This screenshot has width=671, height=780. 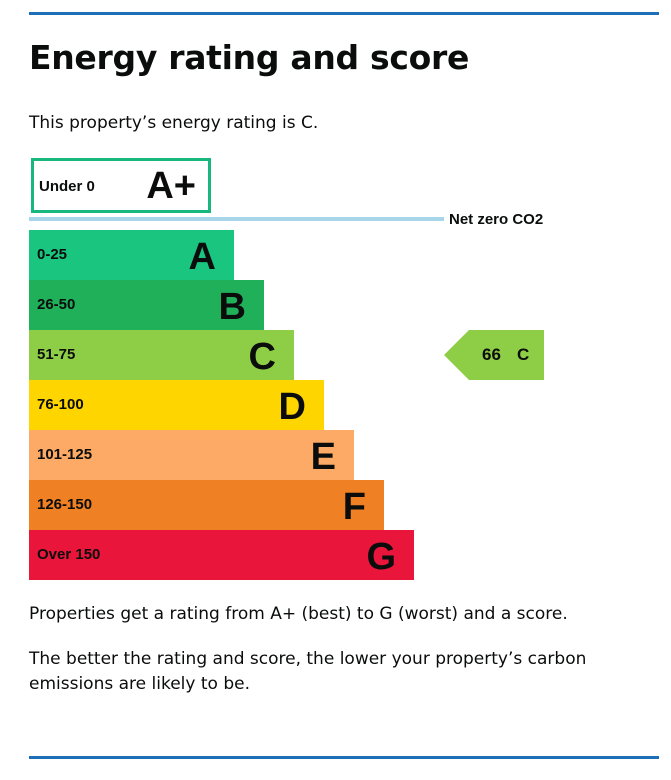 What do you see at coordinates (344, 757) in the screenshot?
I see `bottom-section-rule` at bounding box center [344, 757].